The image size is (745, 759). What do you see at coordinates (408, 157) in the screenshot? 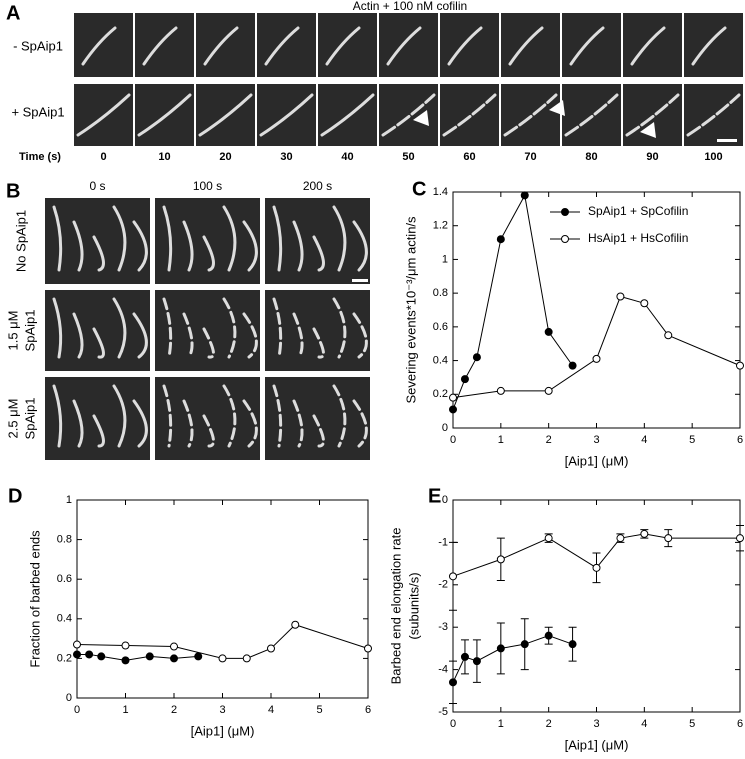
I see `time-value: 50` at bounding box center [408, 157].